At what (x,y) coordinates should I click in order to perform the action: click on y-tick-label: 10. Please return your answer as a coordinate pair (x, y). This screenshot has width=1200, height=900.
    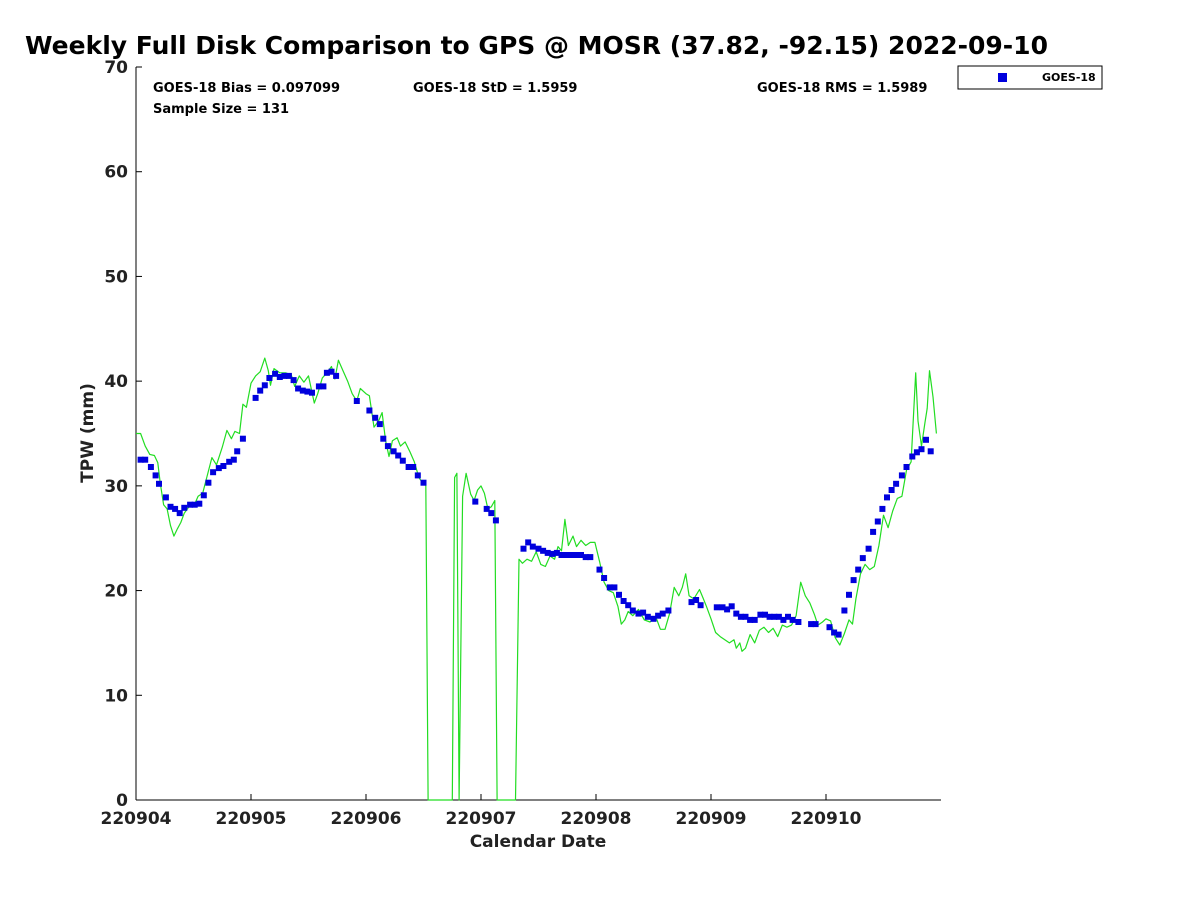
    Looking at the image, I should click on (116, 696).